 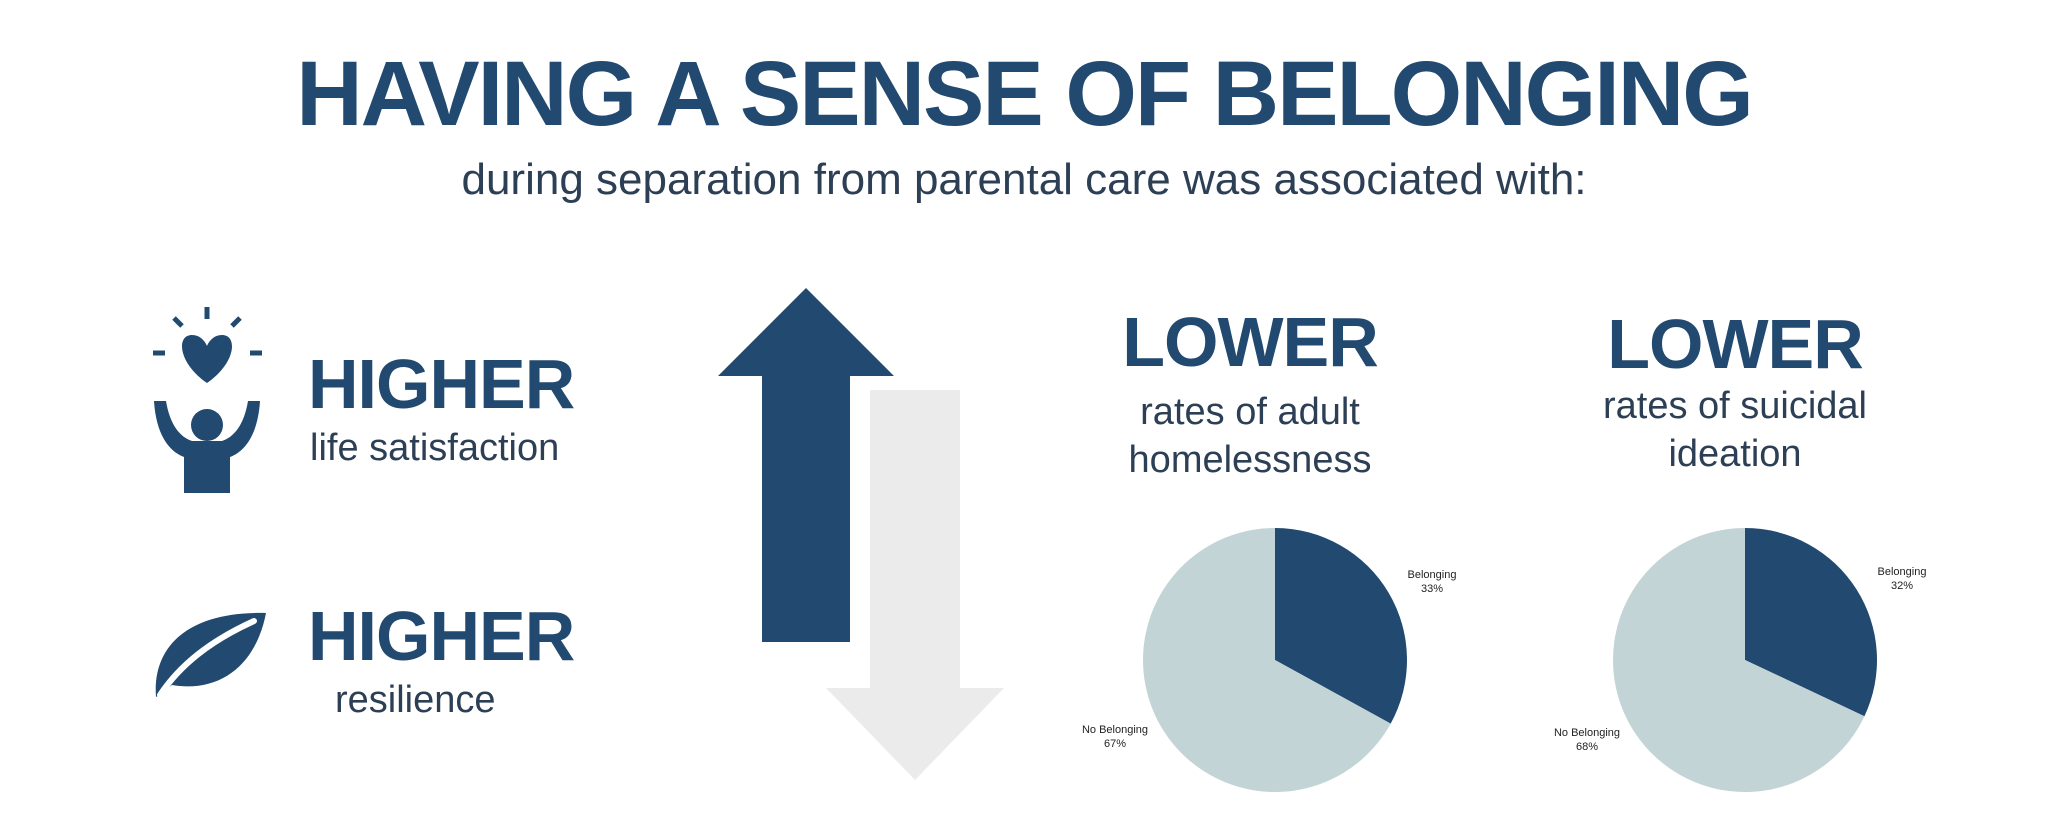 I want to click on arrows-graphic, so click(x=860, y=535).